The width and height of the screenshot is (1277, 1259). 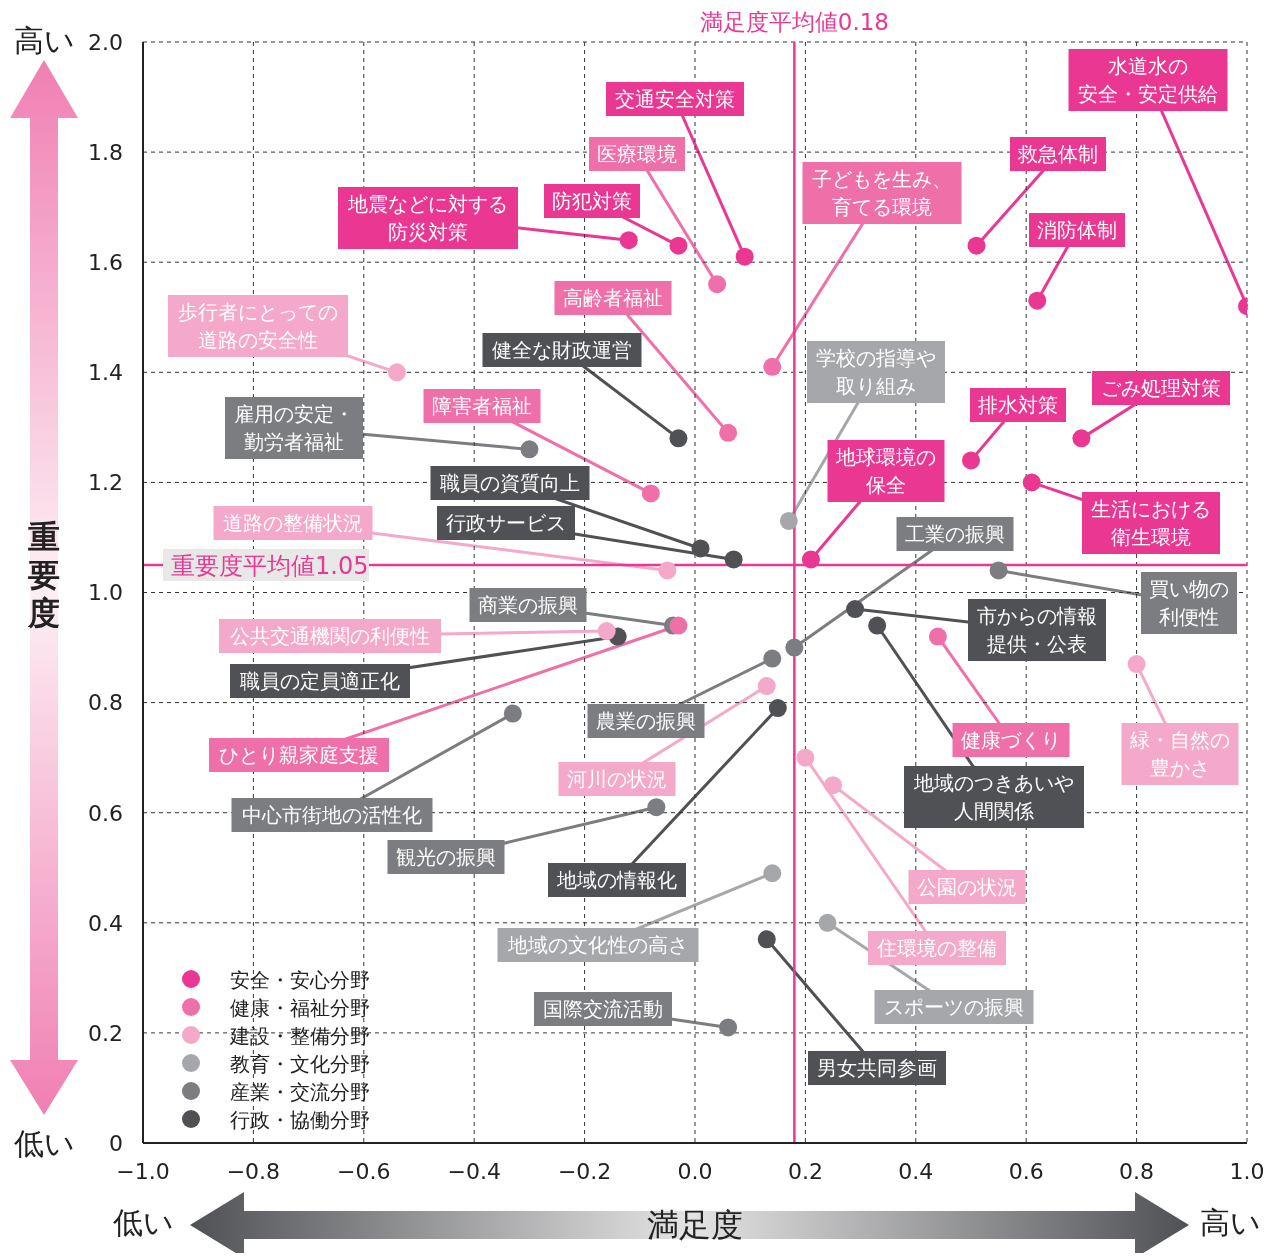 I want to click on annotation: 地震などに対する防災対策, so click(x=427, y=218).